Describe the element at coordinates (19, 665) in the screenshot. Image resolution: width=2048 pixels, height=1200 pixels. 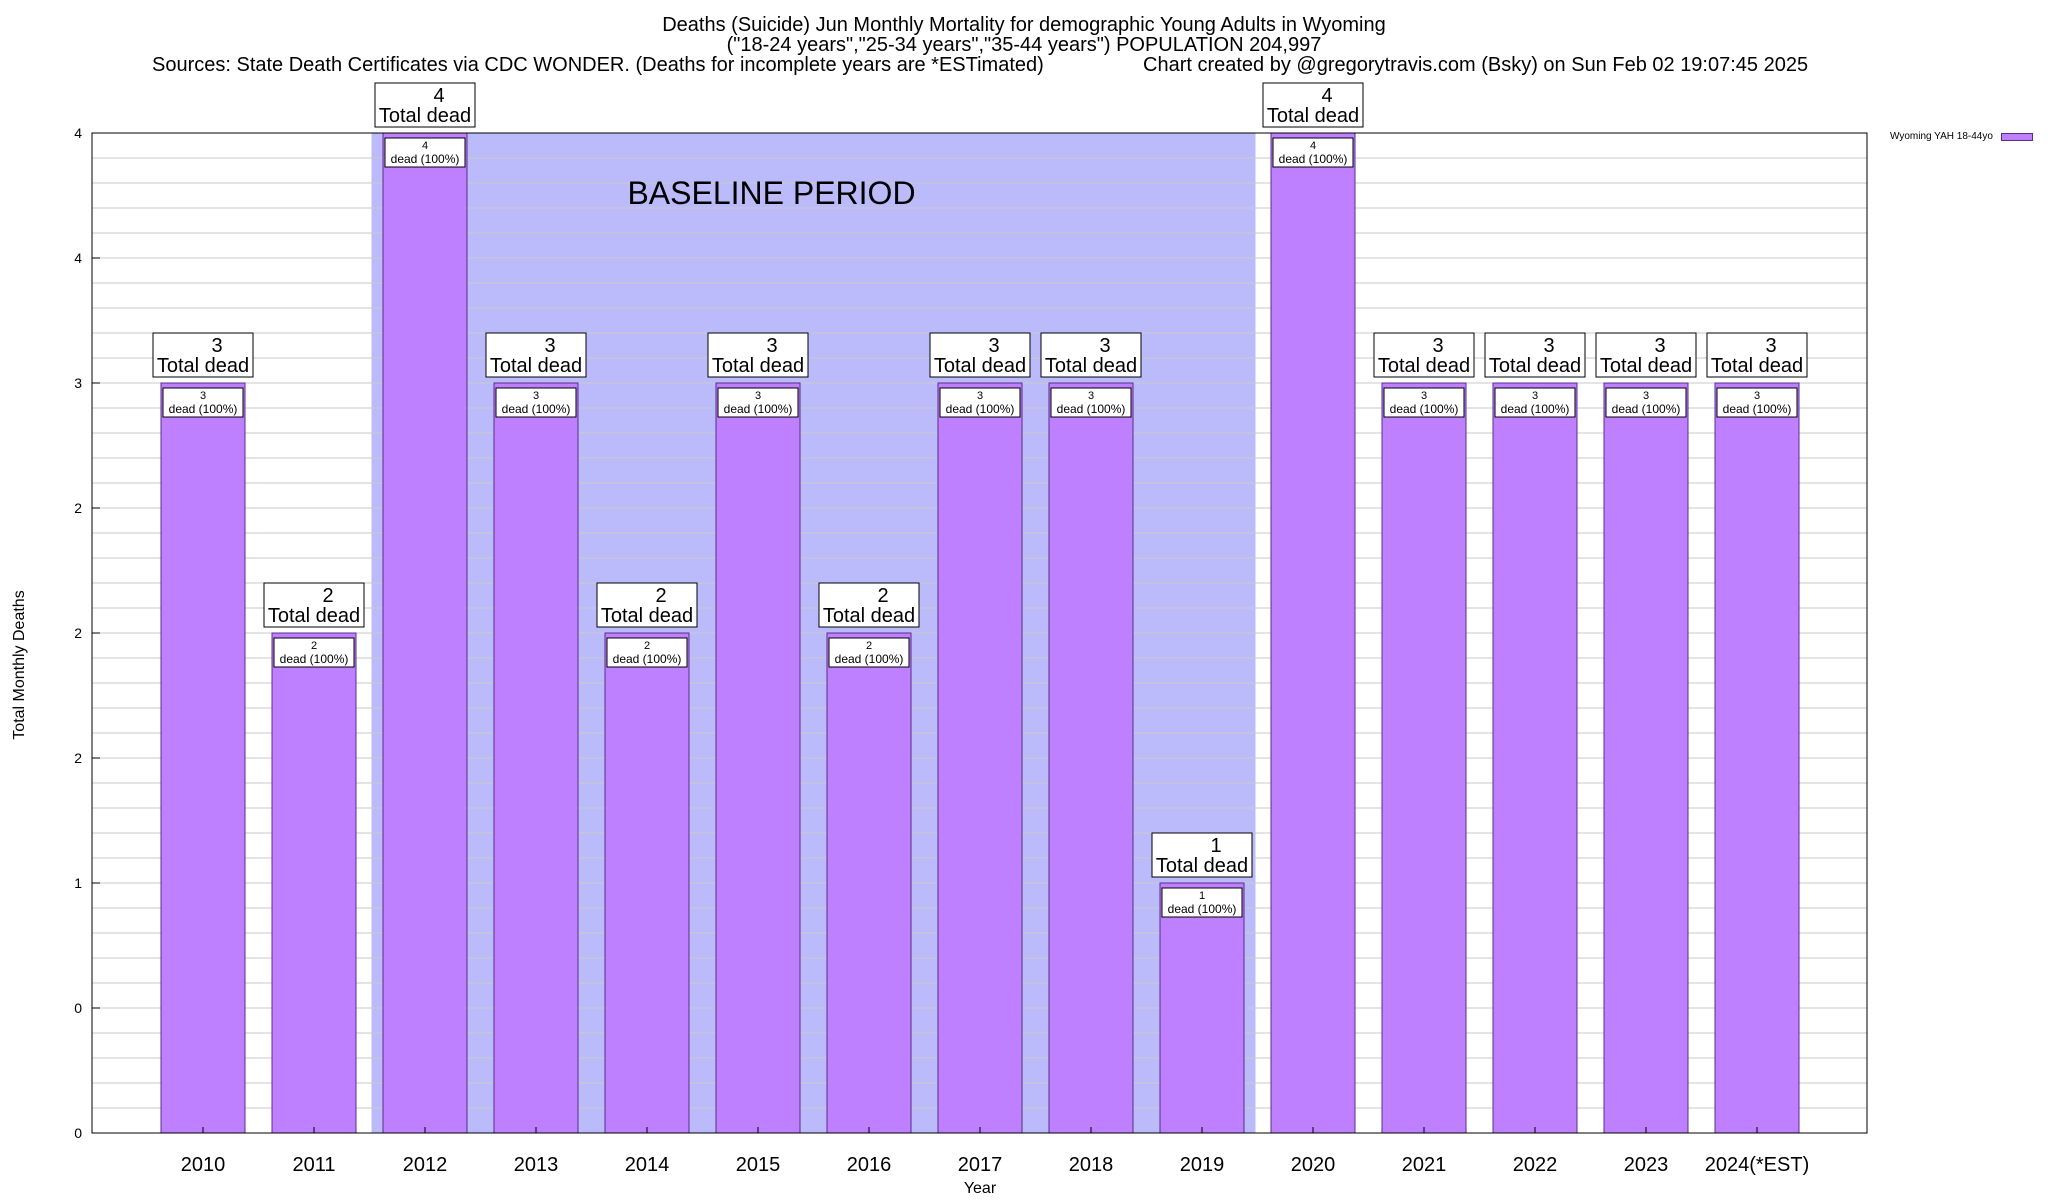
I see `y-axis-label: Total Monthly Deaths` at that location.